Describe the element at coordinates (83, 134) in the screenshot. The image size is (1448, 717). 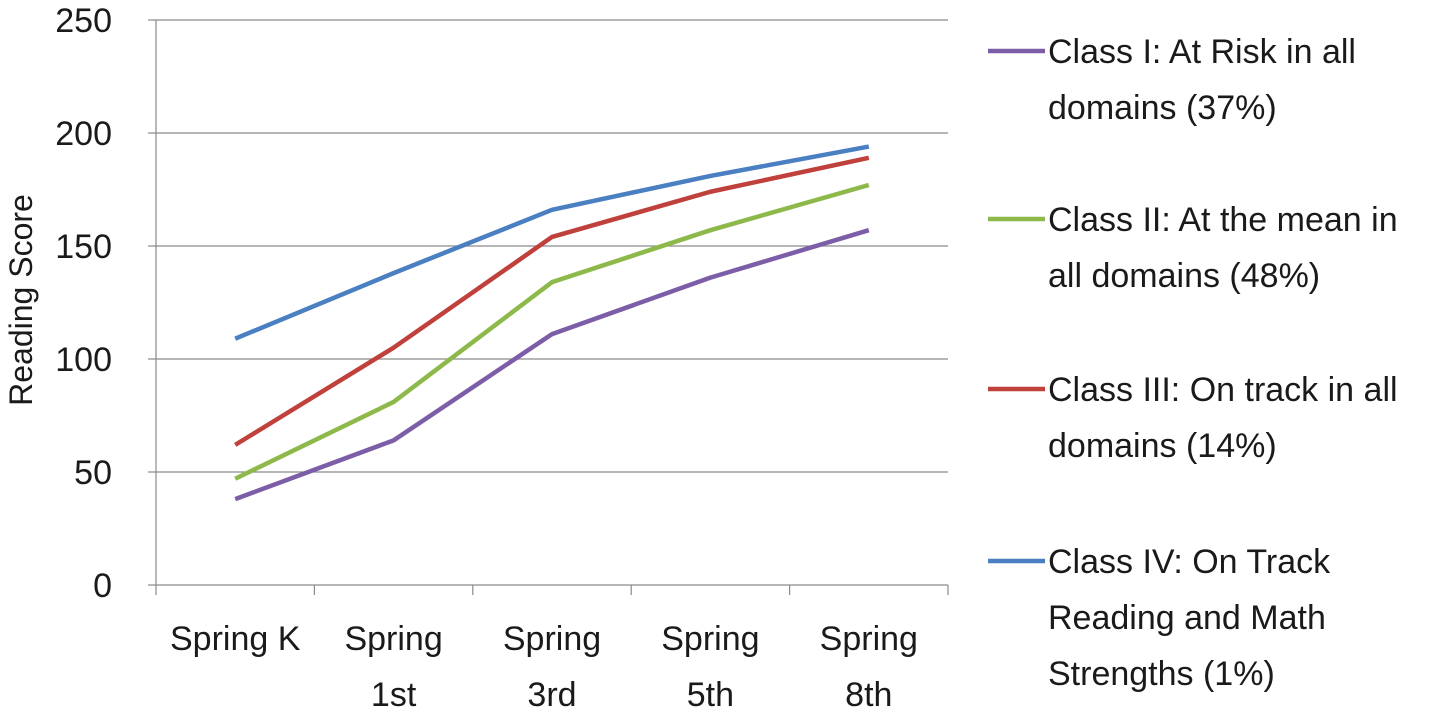
I see `y-tick-label: 200` at that location.